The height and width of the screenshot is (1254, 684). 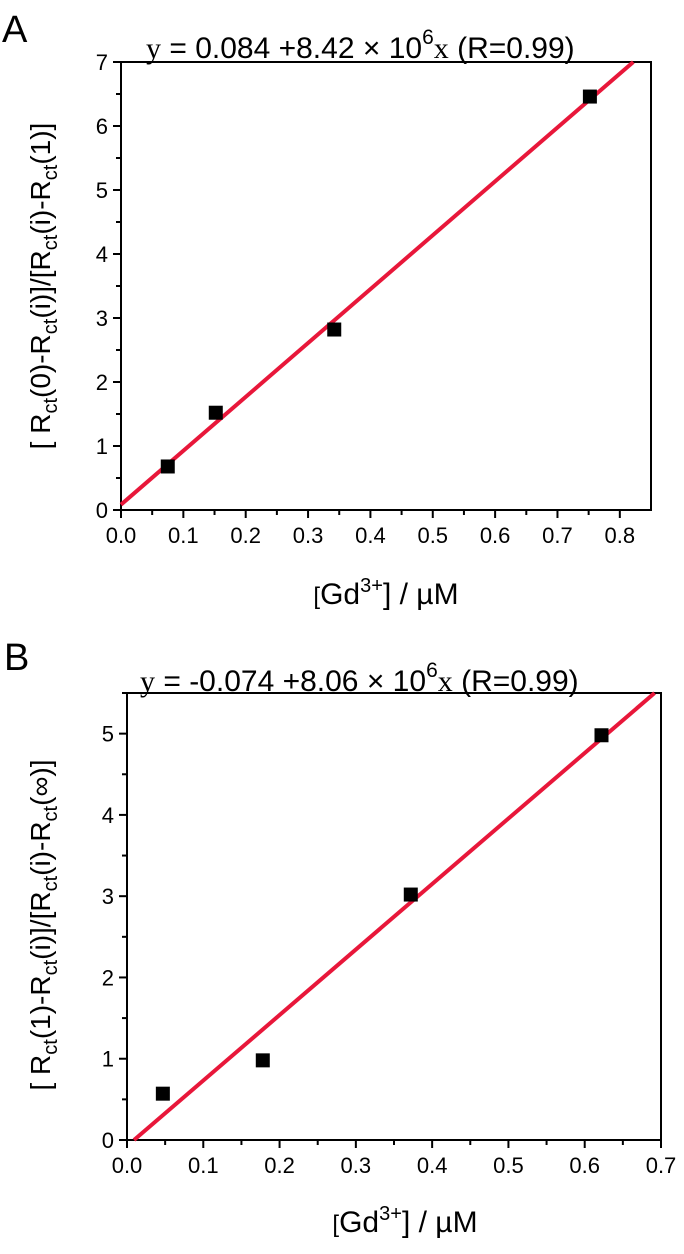 I want to click on y-ticks-b: 0 1 2 3 4 5, so click(x=114, y=922).